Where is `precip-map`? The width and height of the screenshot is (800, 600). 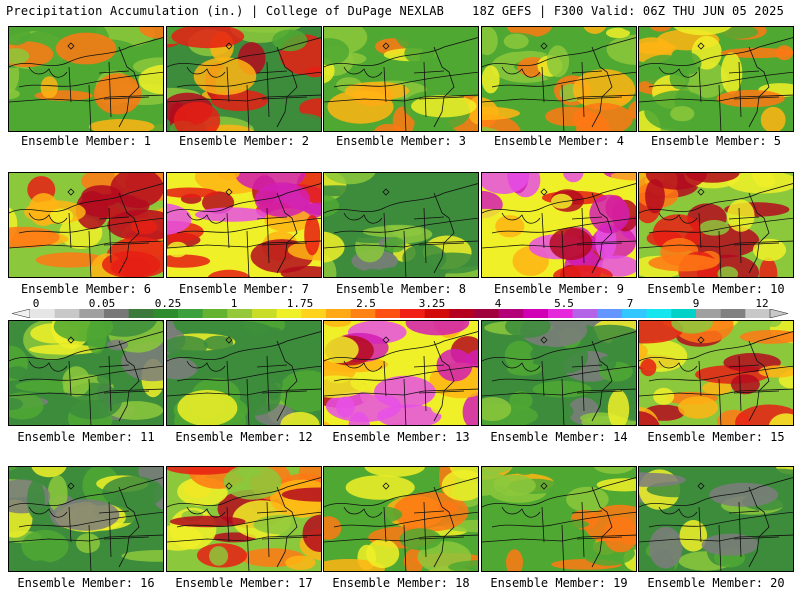
precip-map is located at coordinates (244, 519).